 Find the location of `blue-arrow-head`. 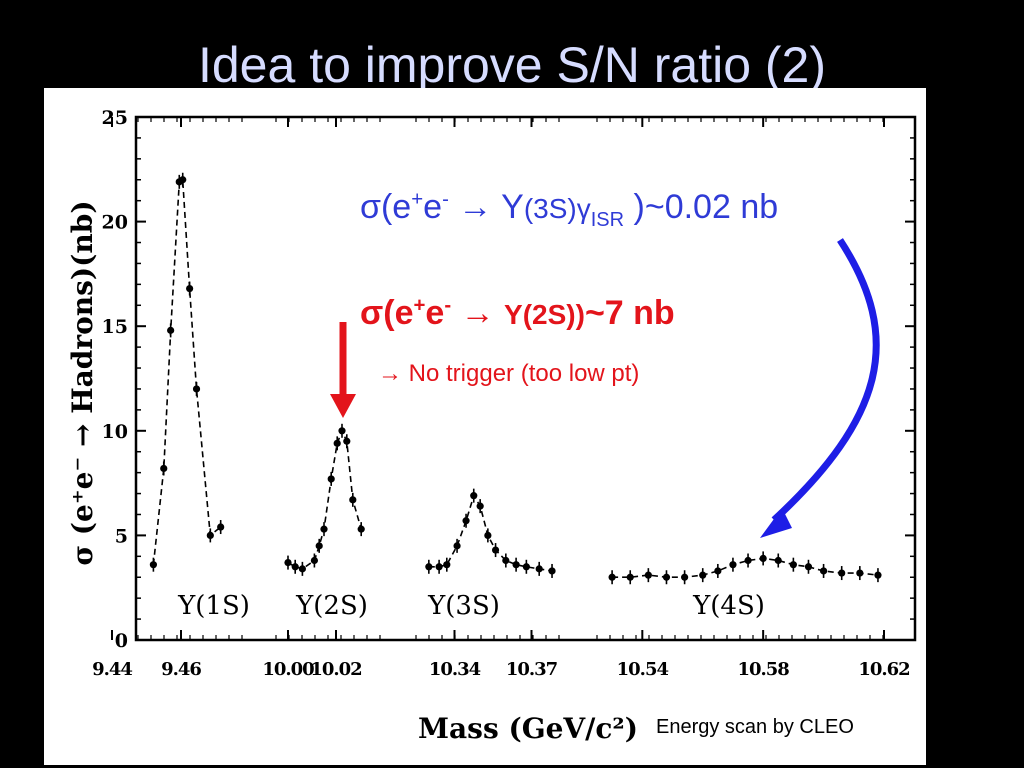

blue-arrow-head is located at coordinates (776, 523).